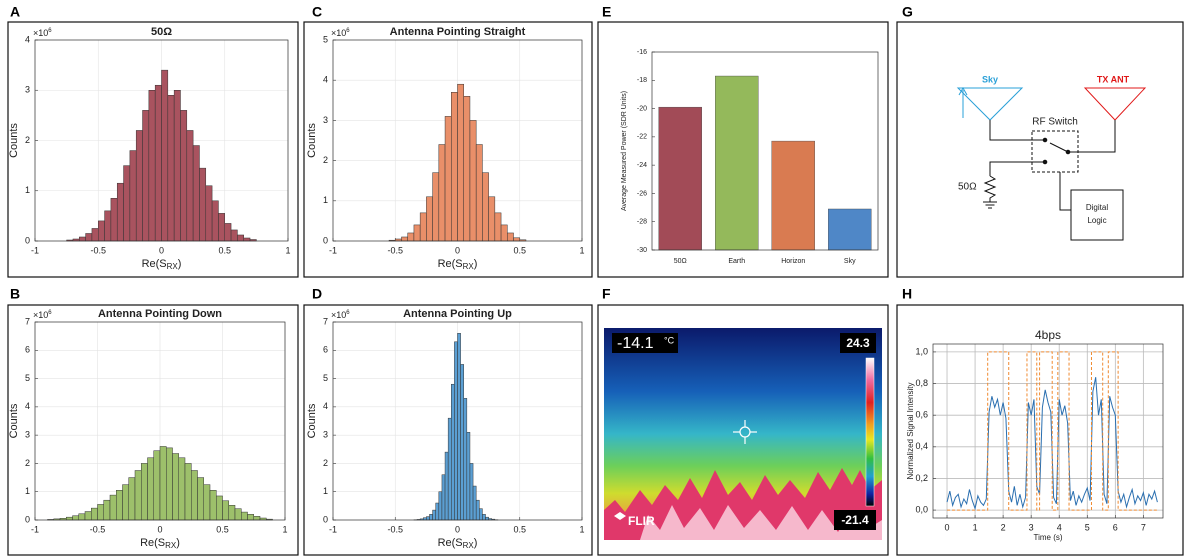 The width and height of the screenshot is (1187, 557). What do you see at coordinates (635, 343) in the screenshot?
I see `temperature: -14.1` at bounding box center [635, 343].